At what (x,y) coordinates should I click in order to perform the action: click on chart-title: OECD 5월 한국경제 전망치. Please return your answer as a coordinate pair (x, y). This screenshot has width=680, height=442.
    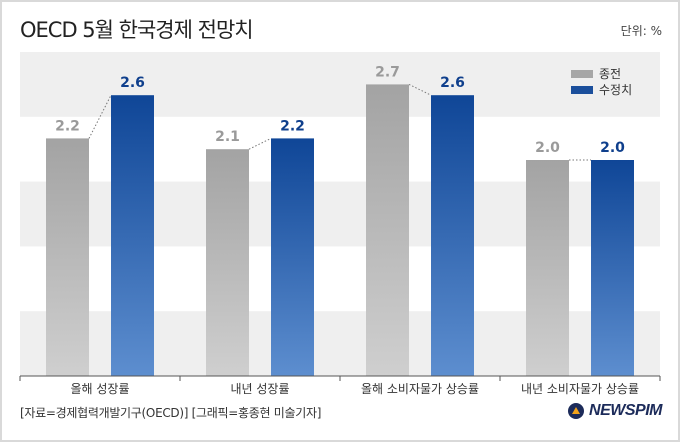
    Looking at the image, I should click on (137, 30).